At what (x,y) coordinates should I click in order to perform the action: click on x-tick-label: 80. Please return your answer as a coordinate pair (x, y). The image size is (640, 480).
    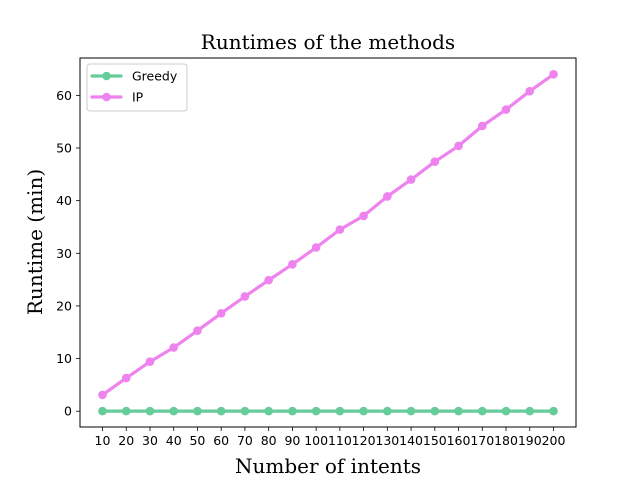
    Looking at the image, I should click on (269, 440).